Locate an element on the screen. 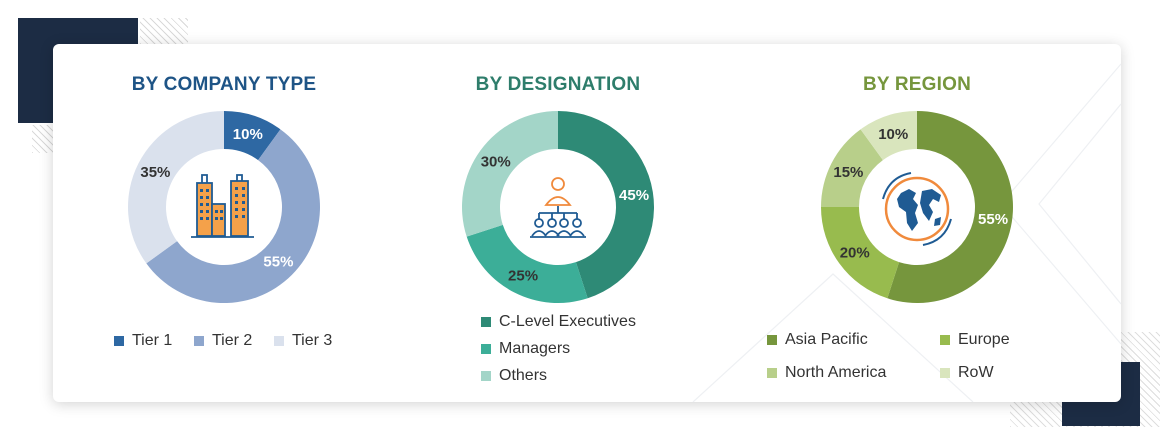 This screenshot has height=444, width=1170. legend-label: Tier 3 is located at coordinates (312, 340).